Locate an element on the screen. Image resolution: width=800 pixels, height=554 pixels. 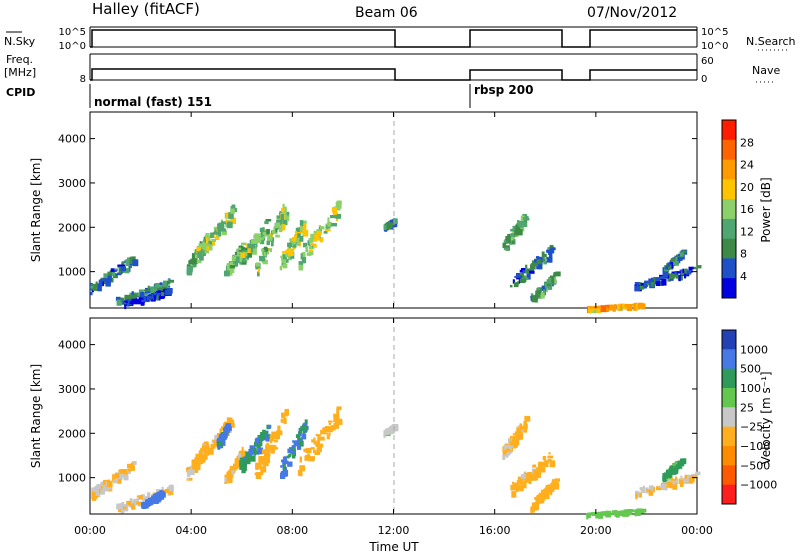
cpid-segment-1: rbsp 200 is located at coordinates (503, 90).